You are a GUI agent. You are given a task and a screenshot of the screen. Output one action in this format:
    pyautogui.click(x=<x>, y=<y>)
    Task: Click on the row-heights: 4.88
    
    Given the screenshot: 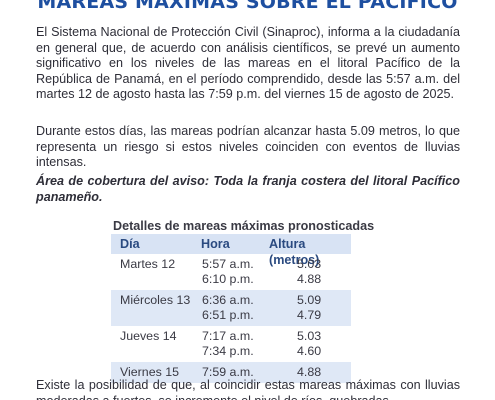 What is the action you would take?
    pyautogui.click(x=309, y=372)
    